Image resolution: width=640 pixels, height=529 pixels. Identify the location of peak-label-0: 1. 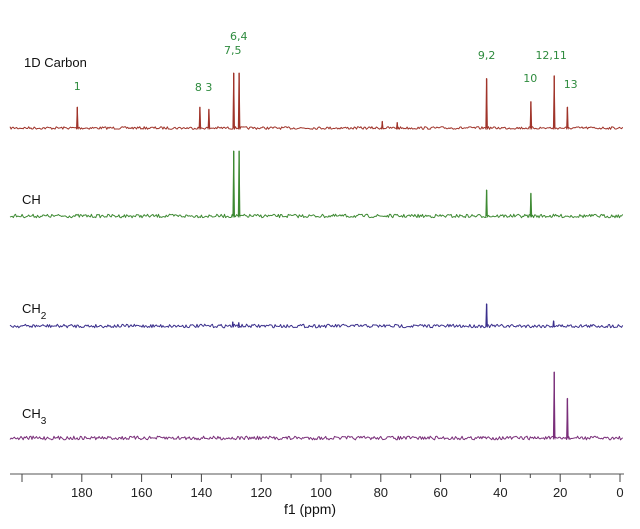
(77, 86).